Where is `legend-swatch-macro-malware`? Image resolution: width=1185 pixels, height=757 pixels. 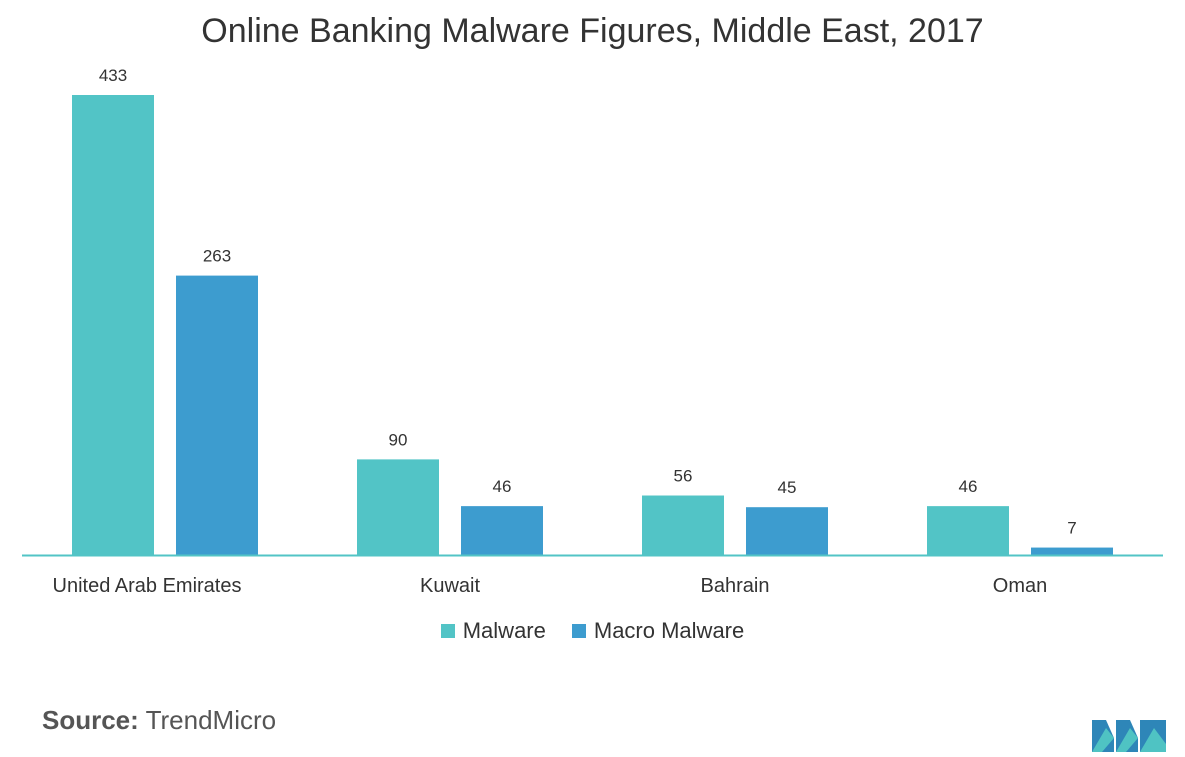
legend-swatch-macro-malware is located at coordinates (578, 631).